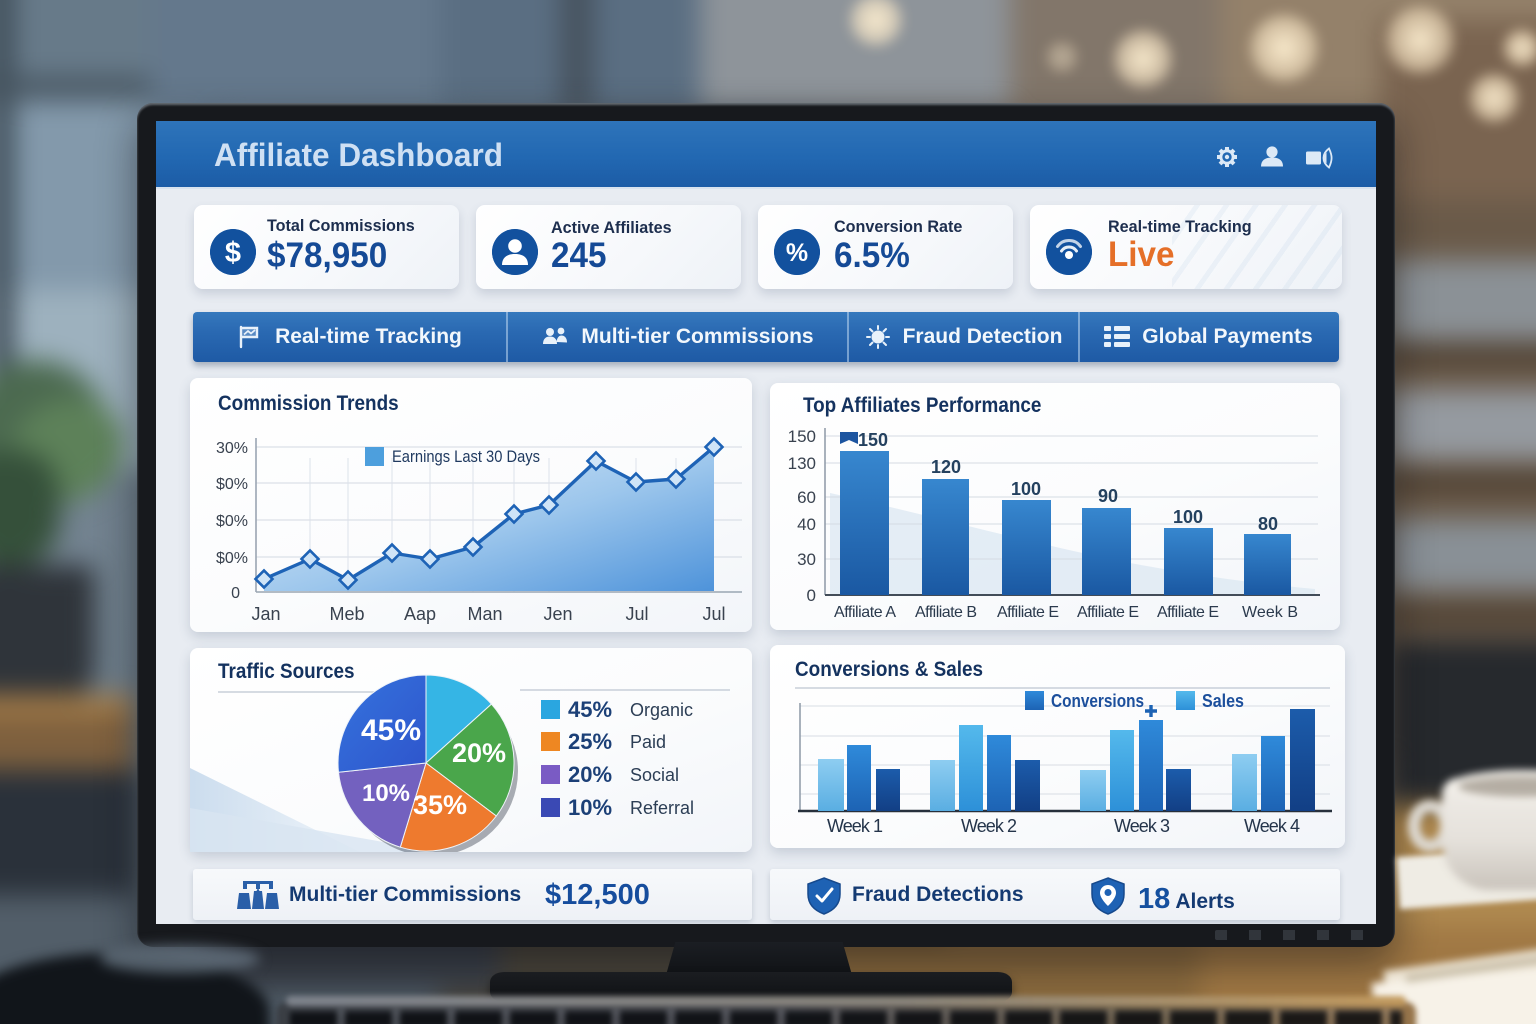 The image size is (1536, 1024). What do you see at coordinates (557, 614) in the screenshot?
I see `svg-text: Jen` at bounding box center [557, 614].